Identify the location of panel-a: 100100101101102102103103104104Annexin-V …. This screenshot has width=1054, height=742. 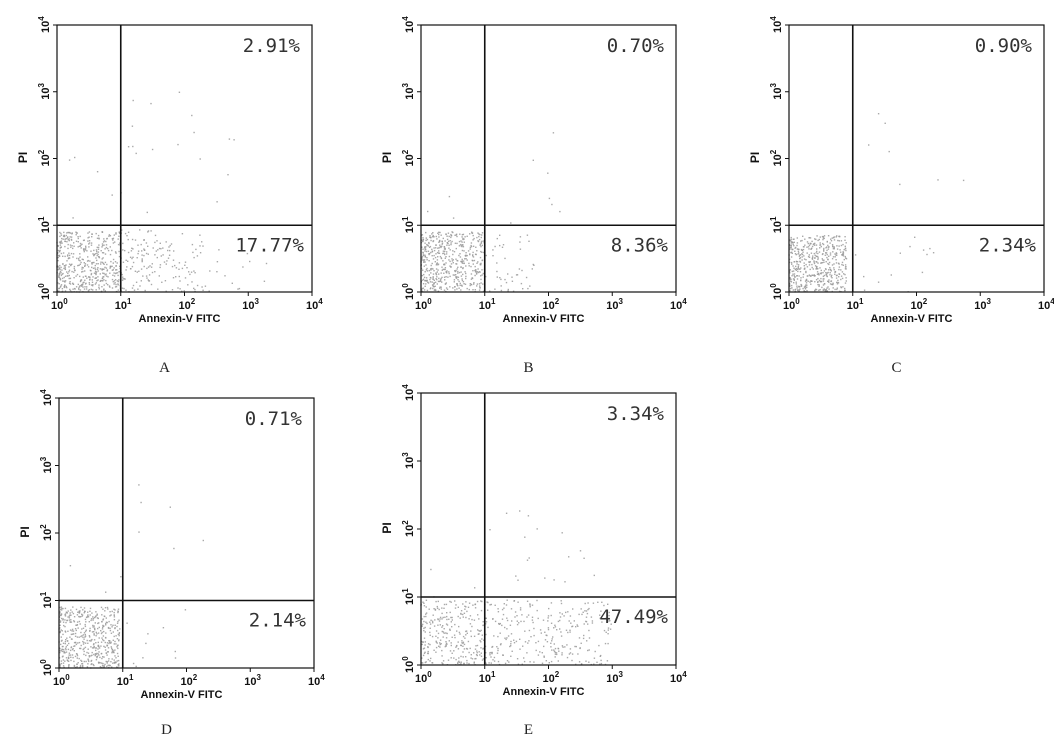
(169, 196).